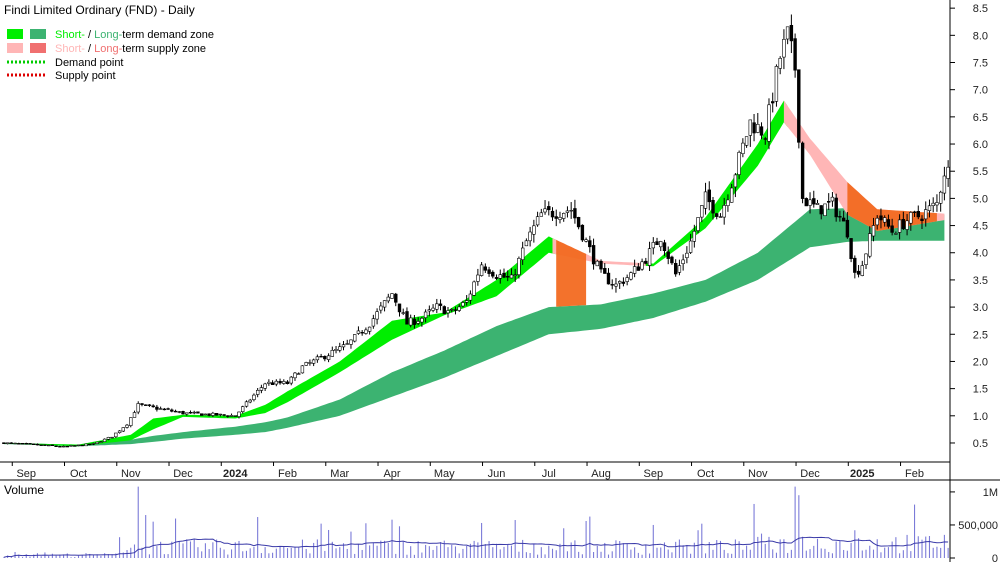 This screenshot has width=1000, height=567. What do you see at coordinates (134, 35) in the screenshot?
I see `legend-demand-zone: Short- / Long-term demand zone` at bounding box center [134, 35].